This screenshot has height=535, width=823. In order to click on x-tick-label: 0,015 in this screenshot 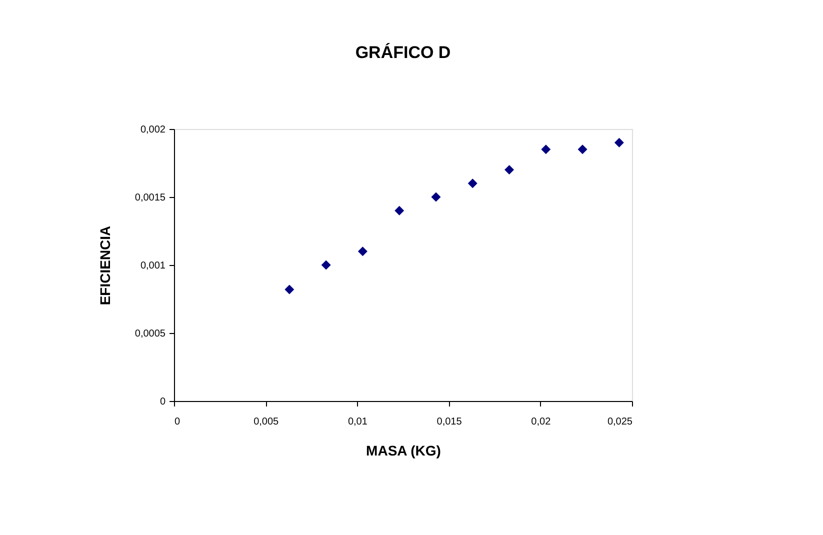, I will do `click(449, 422)`.